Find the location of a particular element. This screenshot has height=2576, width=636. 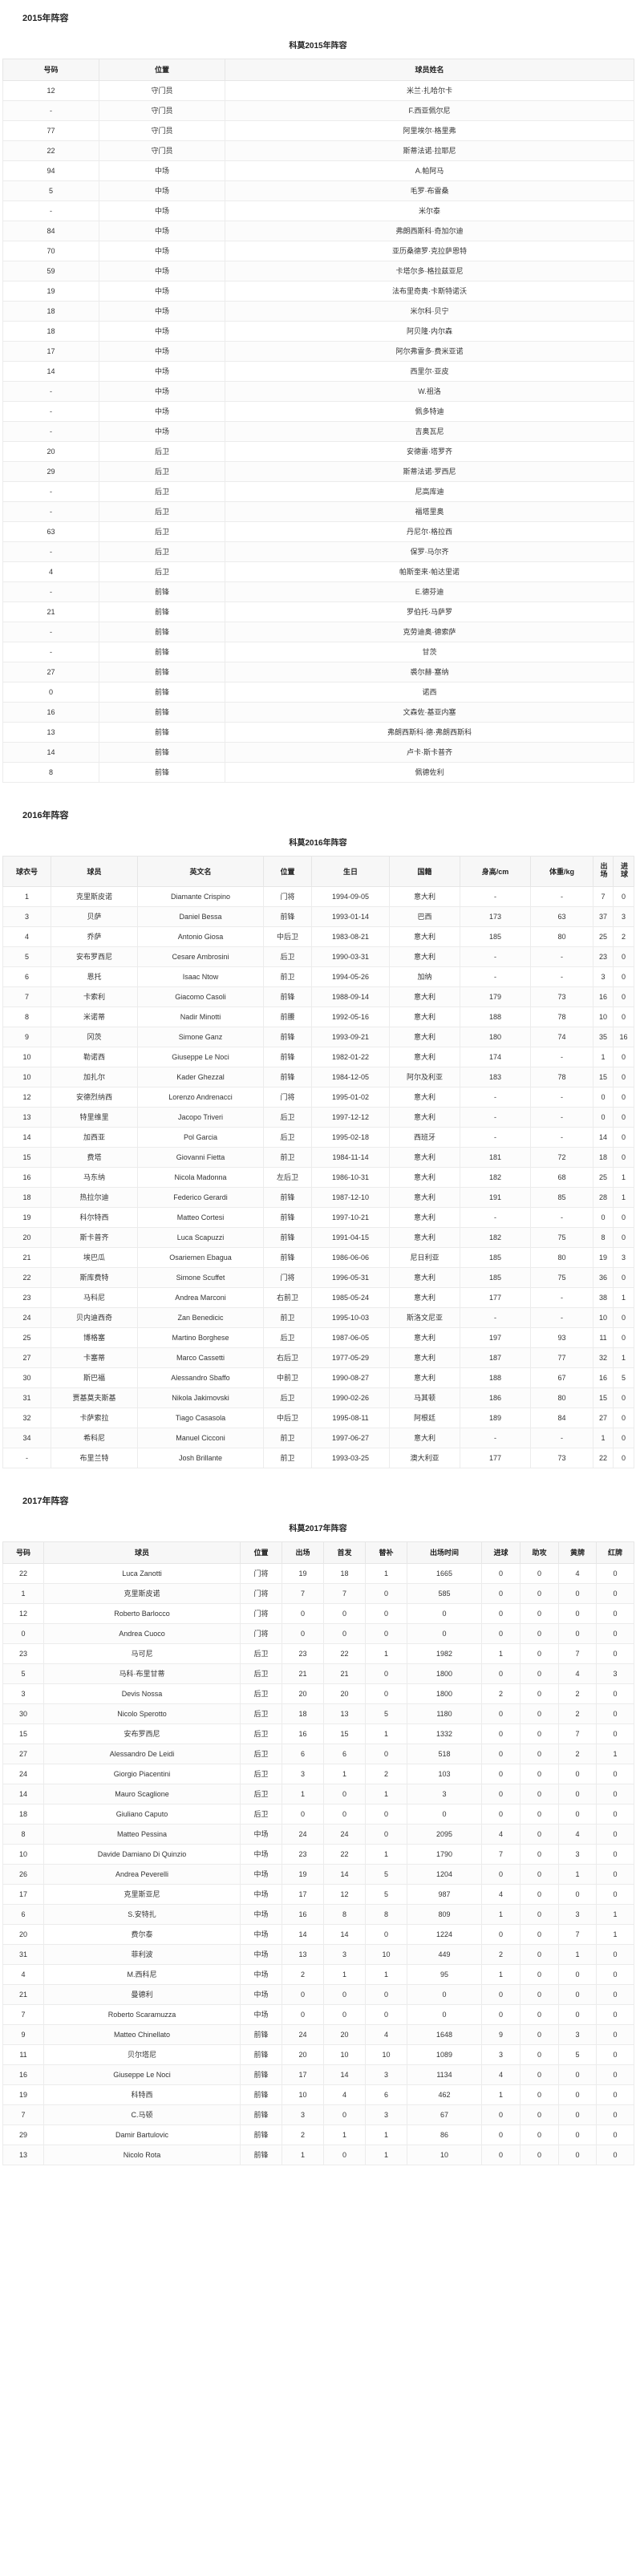

table-cell: 斯库费特 is located at coordinates (94, 1277).